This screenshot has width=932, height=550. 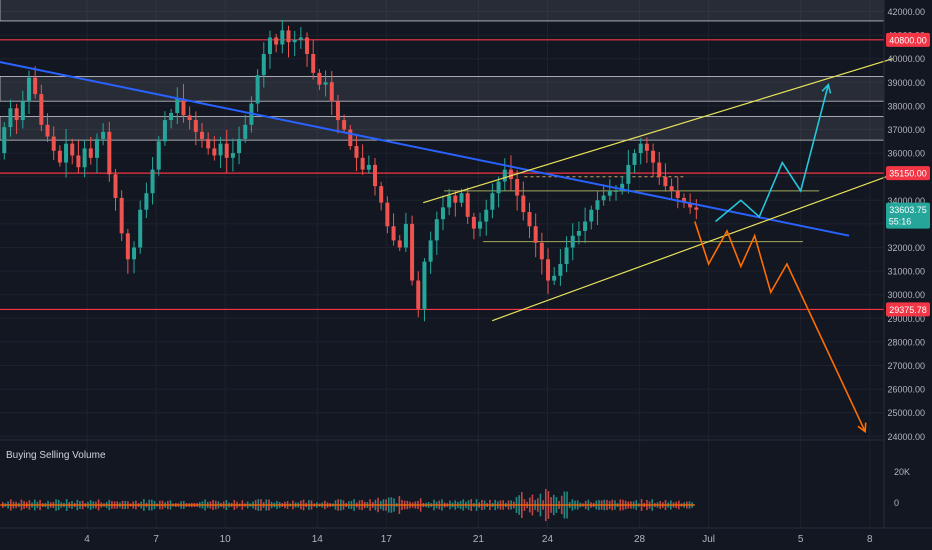 What do you see at coordinates (908, 215) in the screenshot?
I see `current-price-box` at bounding box center [908, 215].